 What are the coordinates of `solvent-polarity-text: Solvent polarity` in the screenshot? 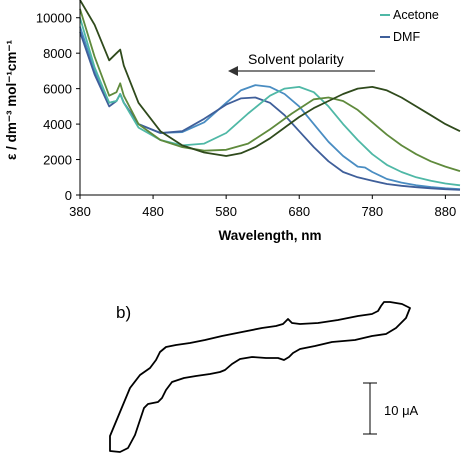 It's located at (296, 59).